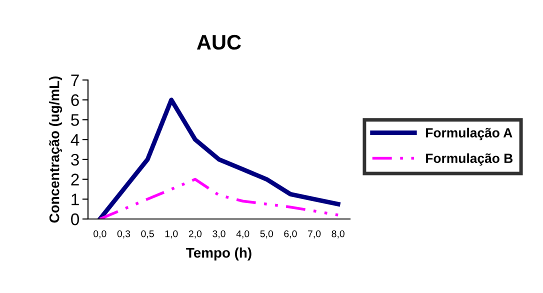  Describe the element at coordinates (75, 140) in the screenshot. I see `y-tick-label: 4` at that location.